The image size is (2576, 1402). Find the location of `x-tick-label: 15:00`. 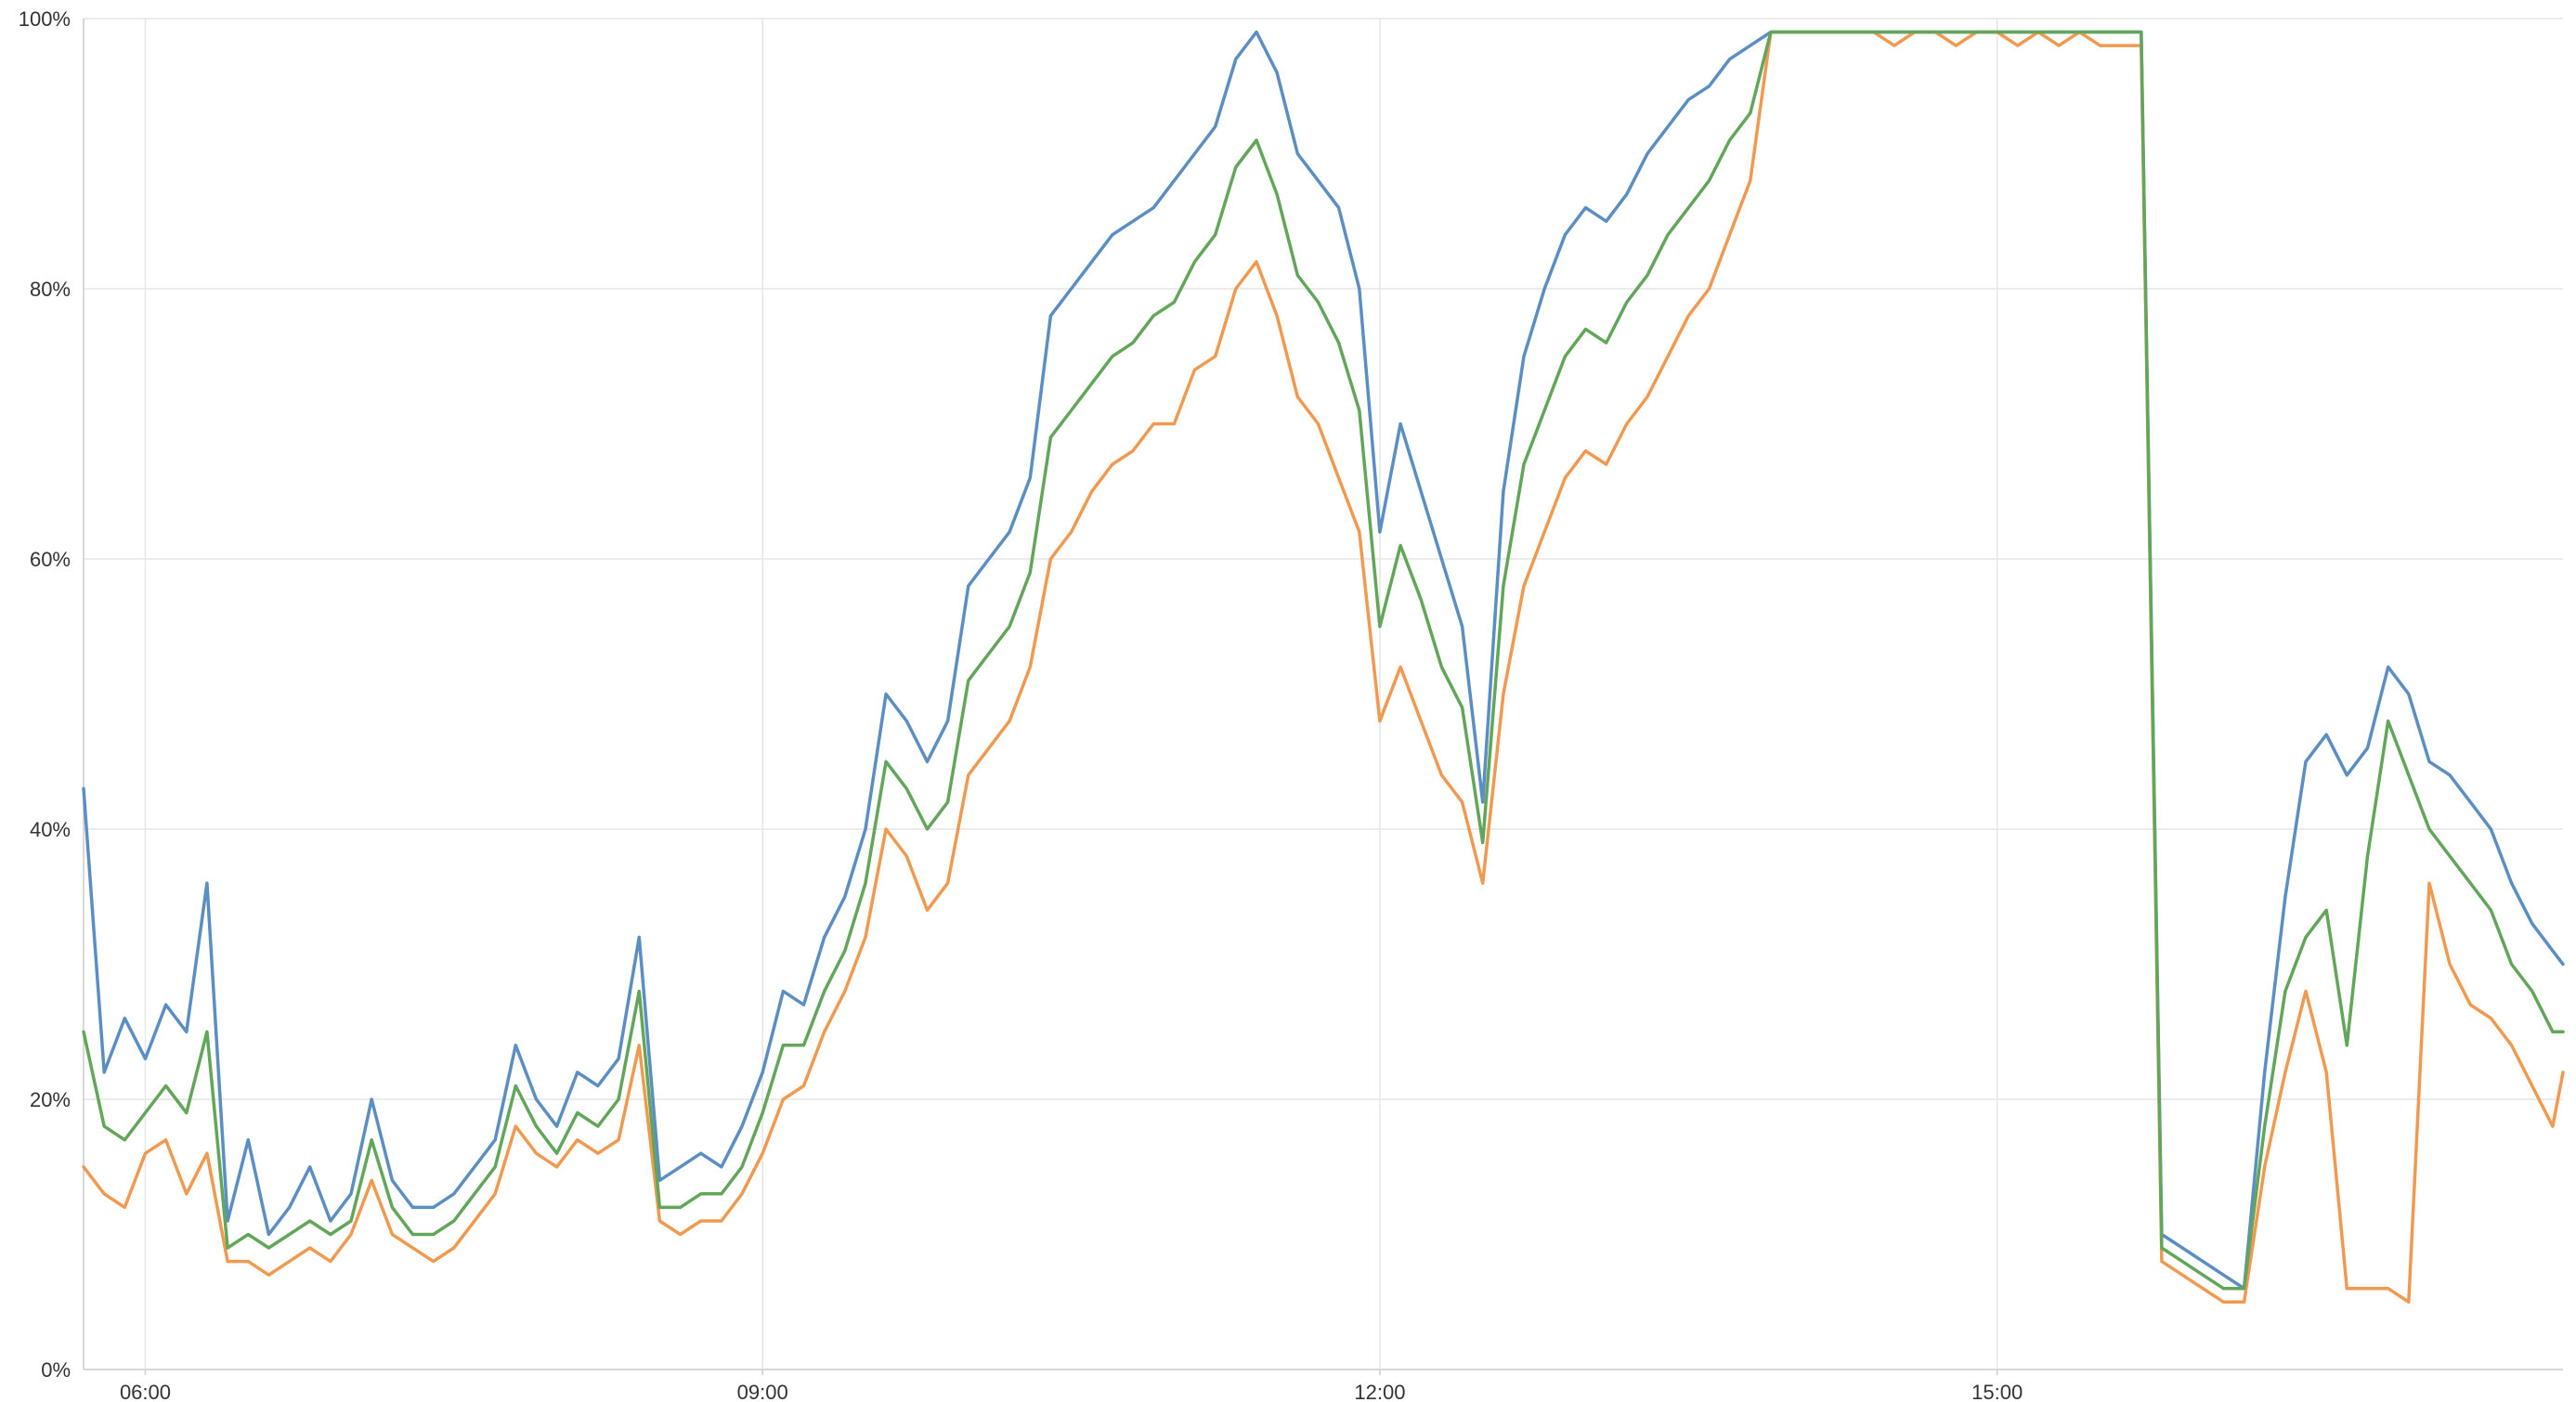

x-tick-label: 15:00 is located at coordinates (1997, 1391).